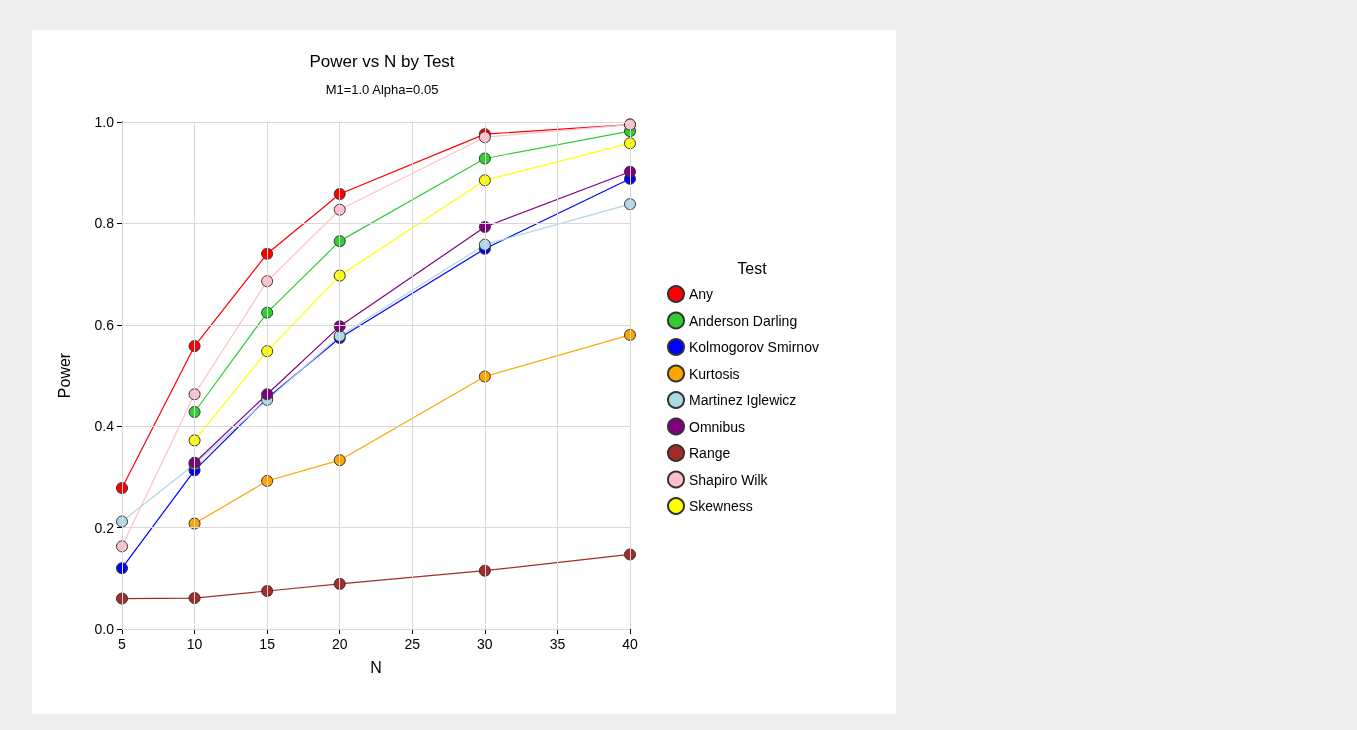  What do you see at coordinates (339, 644) in the screenshot?
I see `x-tick-label: 20` at bounding box center [339, 644].